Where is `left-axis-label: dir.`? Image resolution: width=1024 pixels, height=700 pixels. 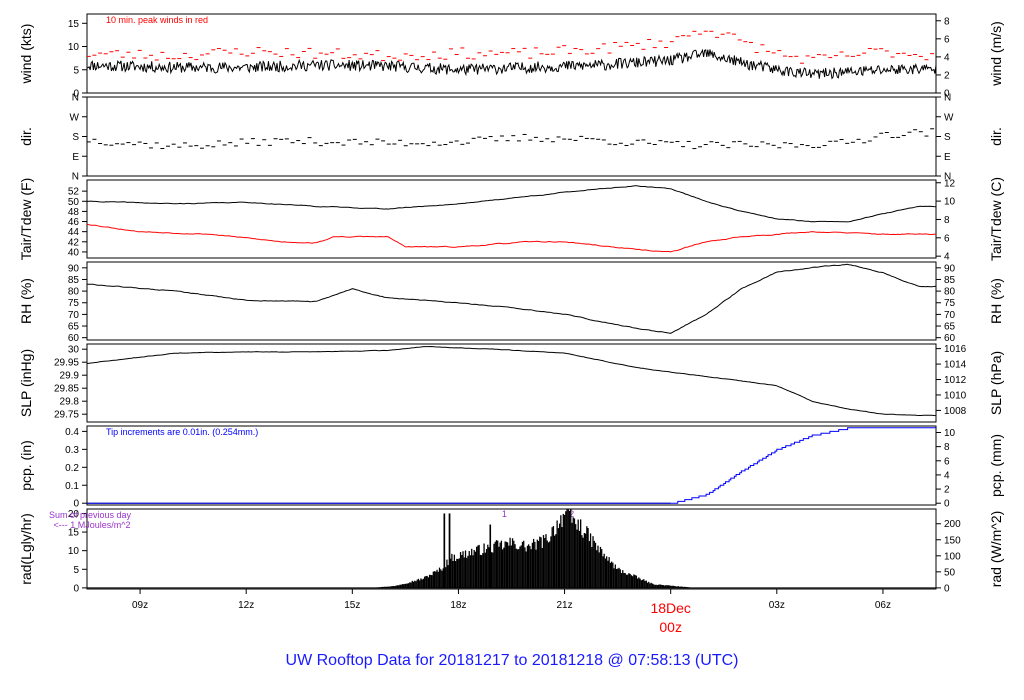
left-axis-label: dir. is located at coordinates (26, 136).